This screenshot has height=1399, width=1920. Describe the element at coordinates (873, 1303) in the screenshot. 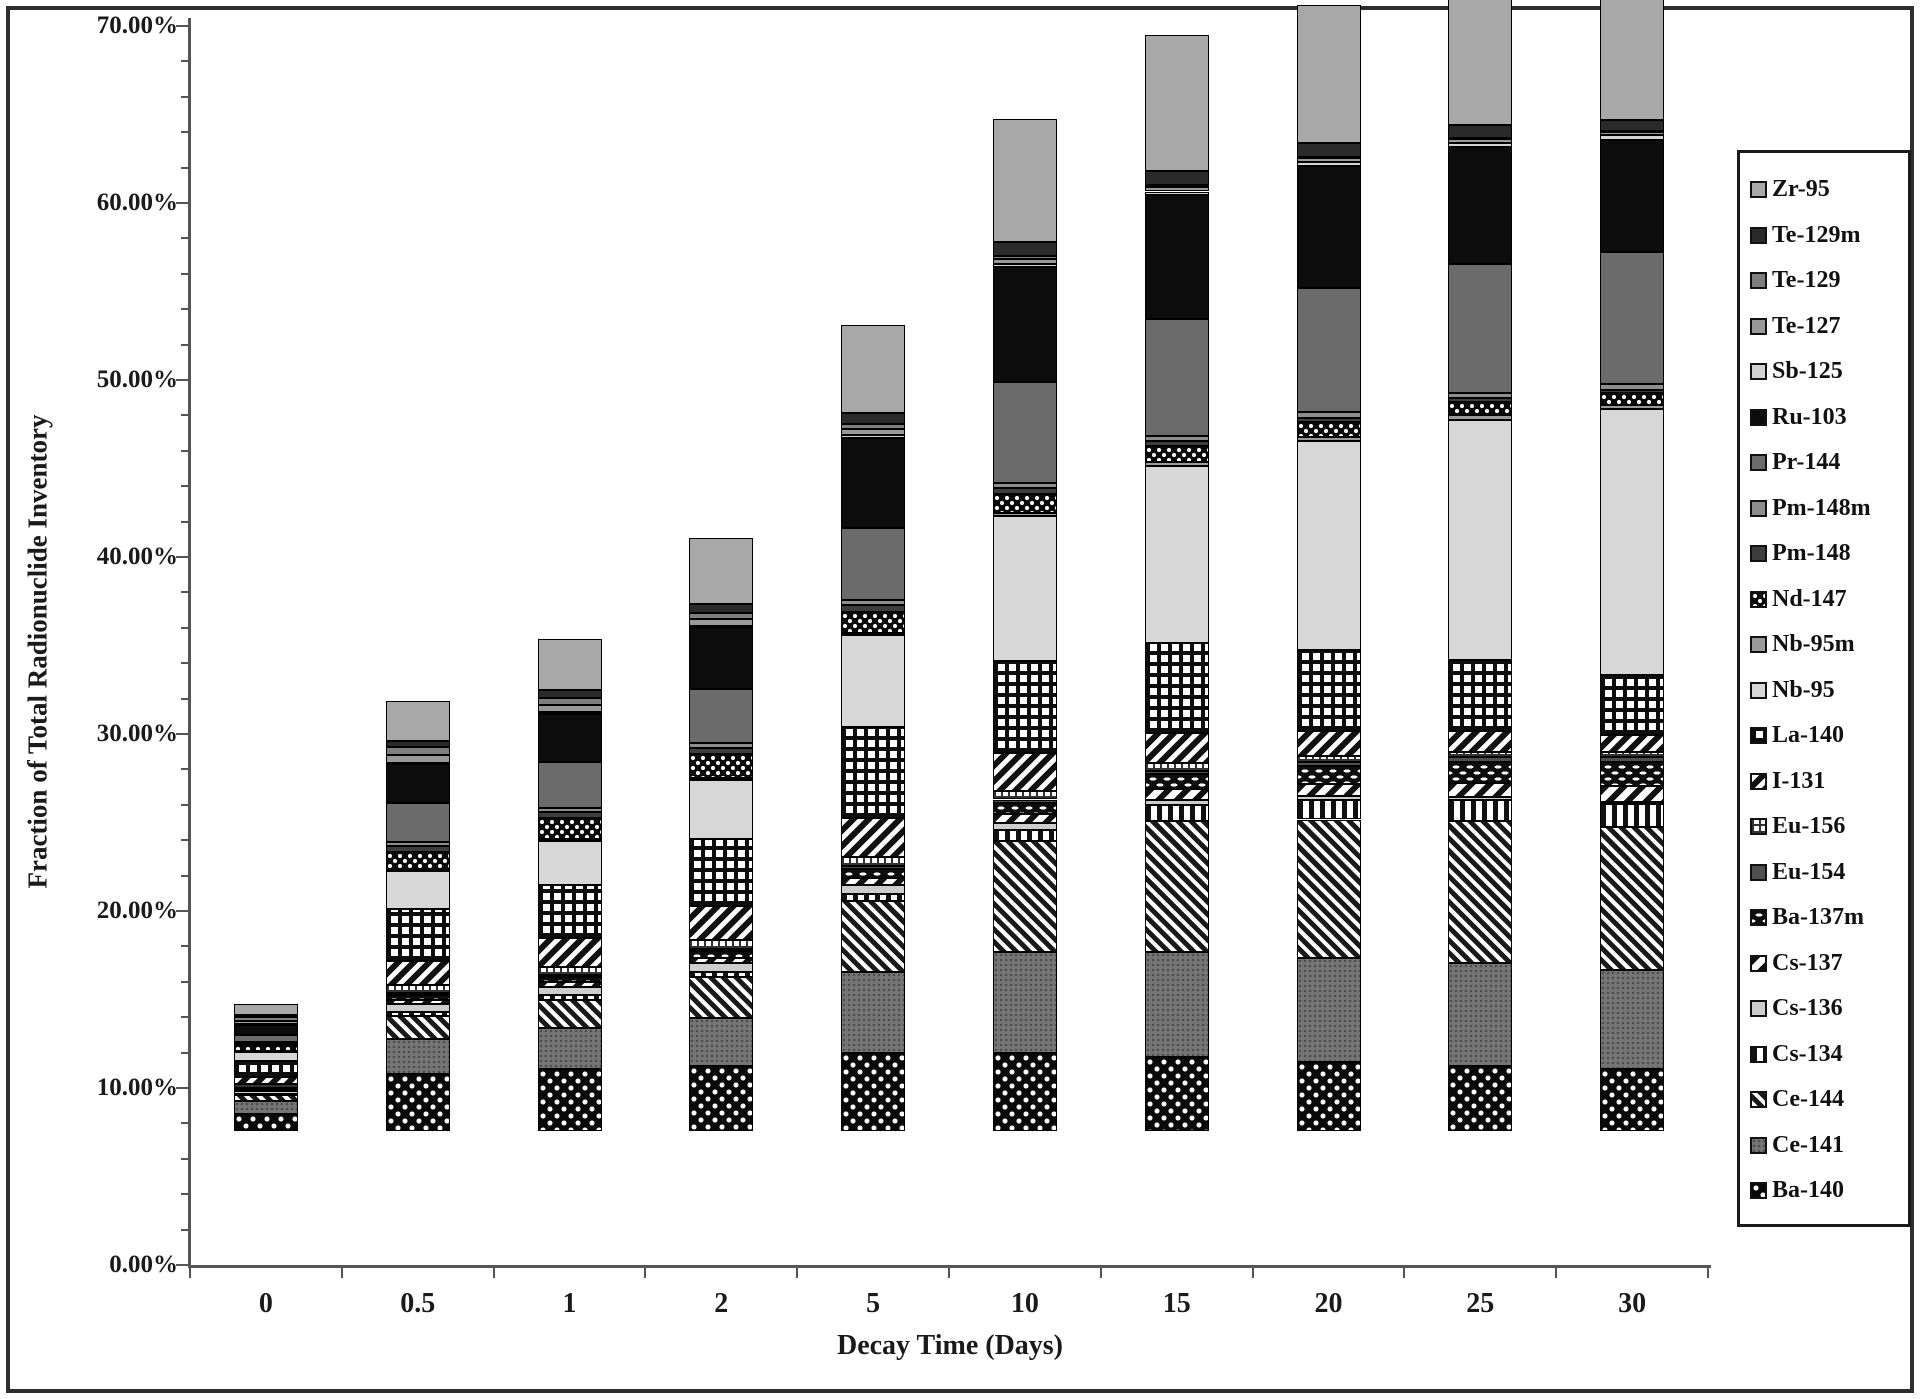

I see `x-tick-label: 5` at that location.